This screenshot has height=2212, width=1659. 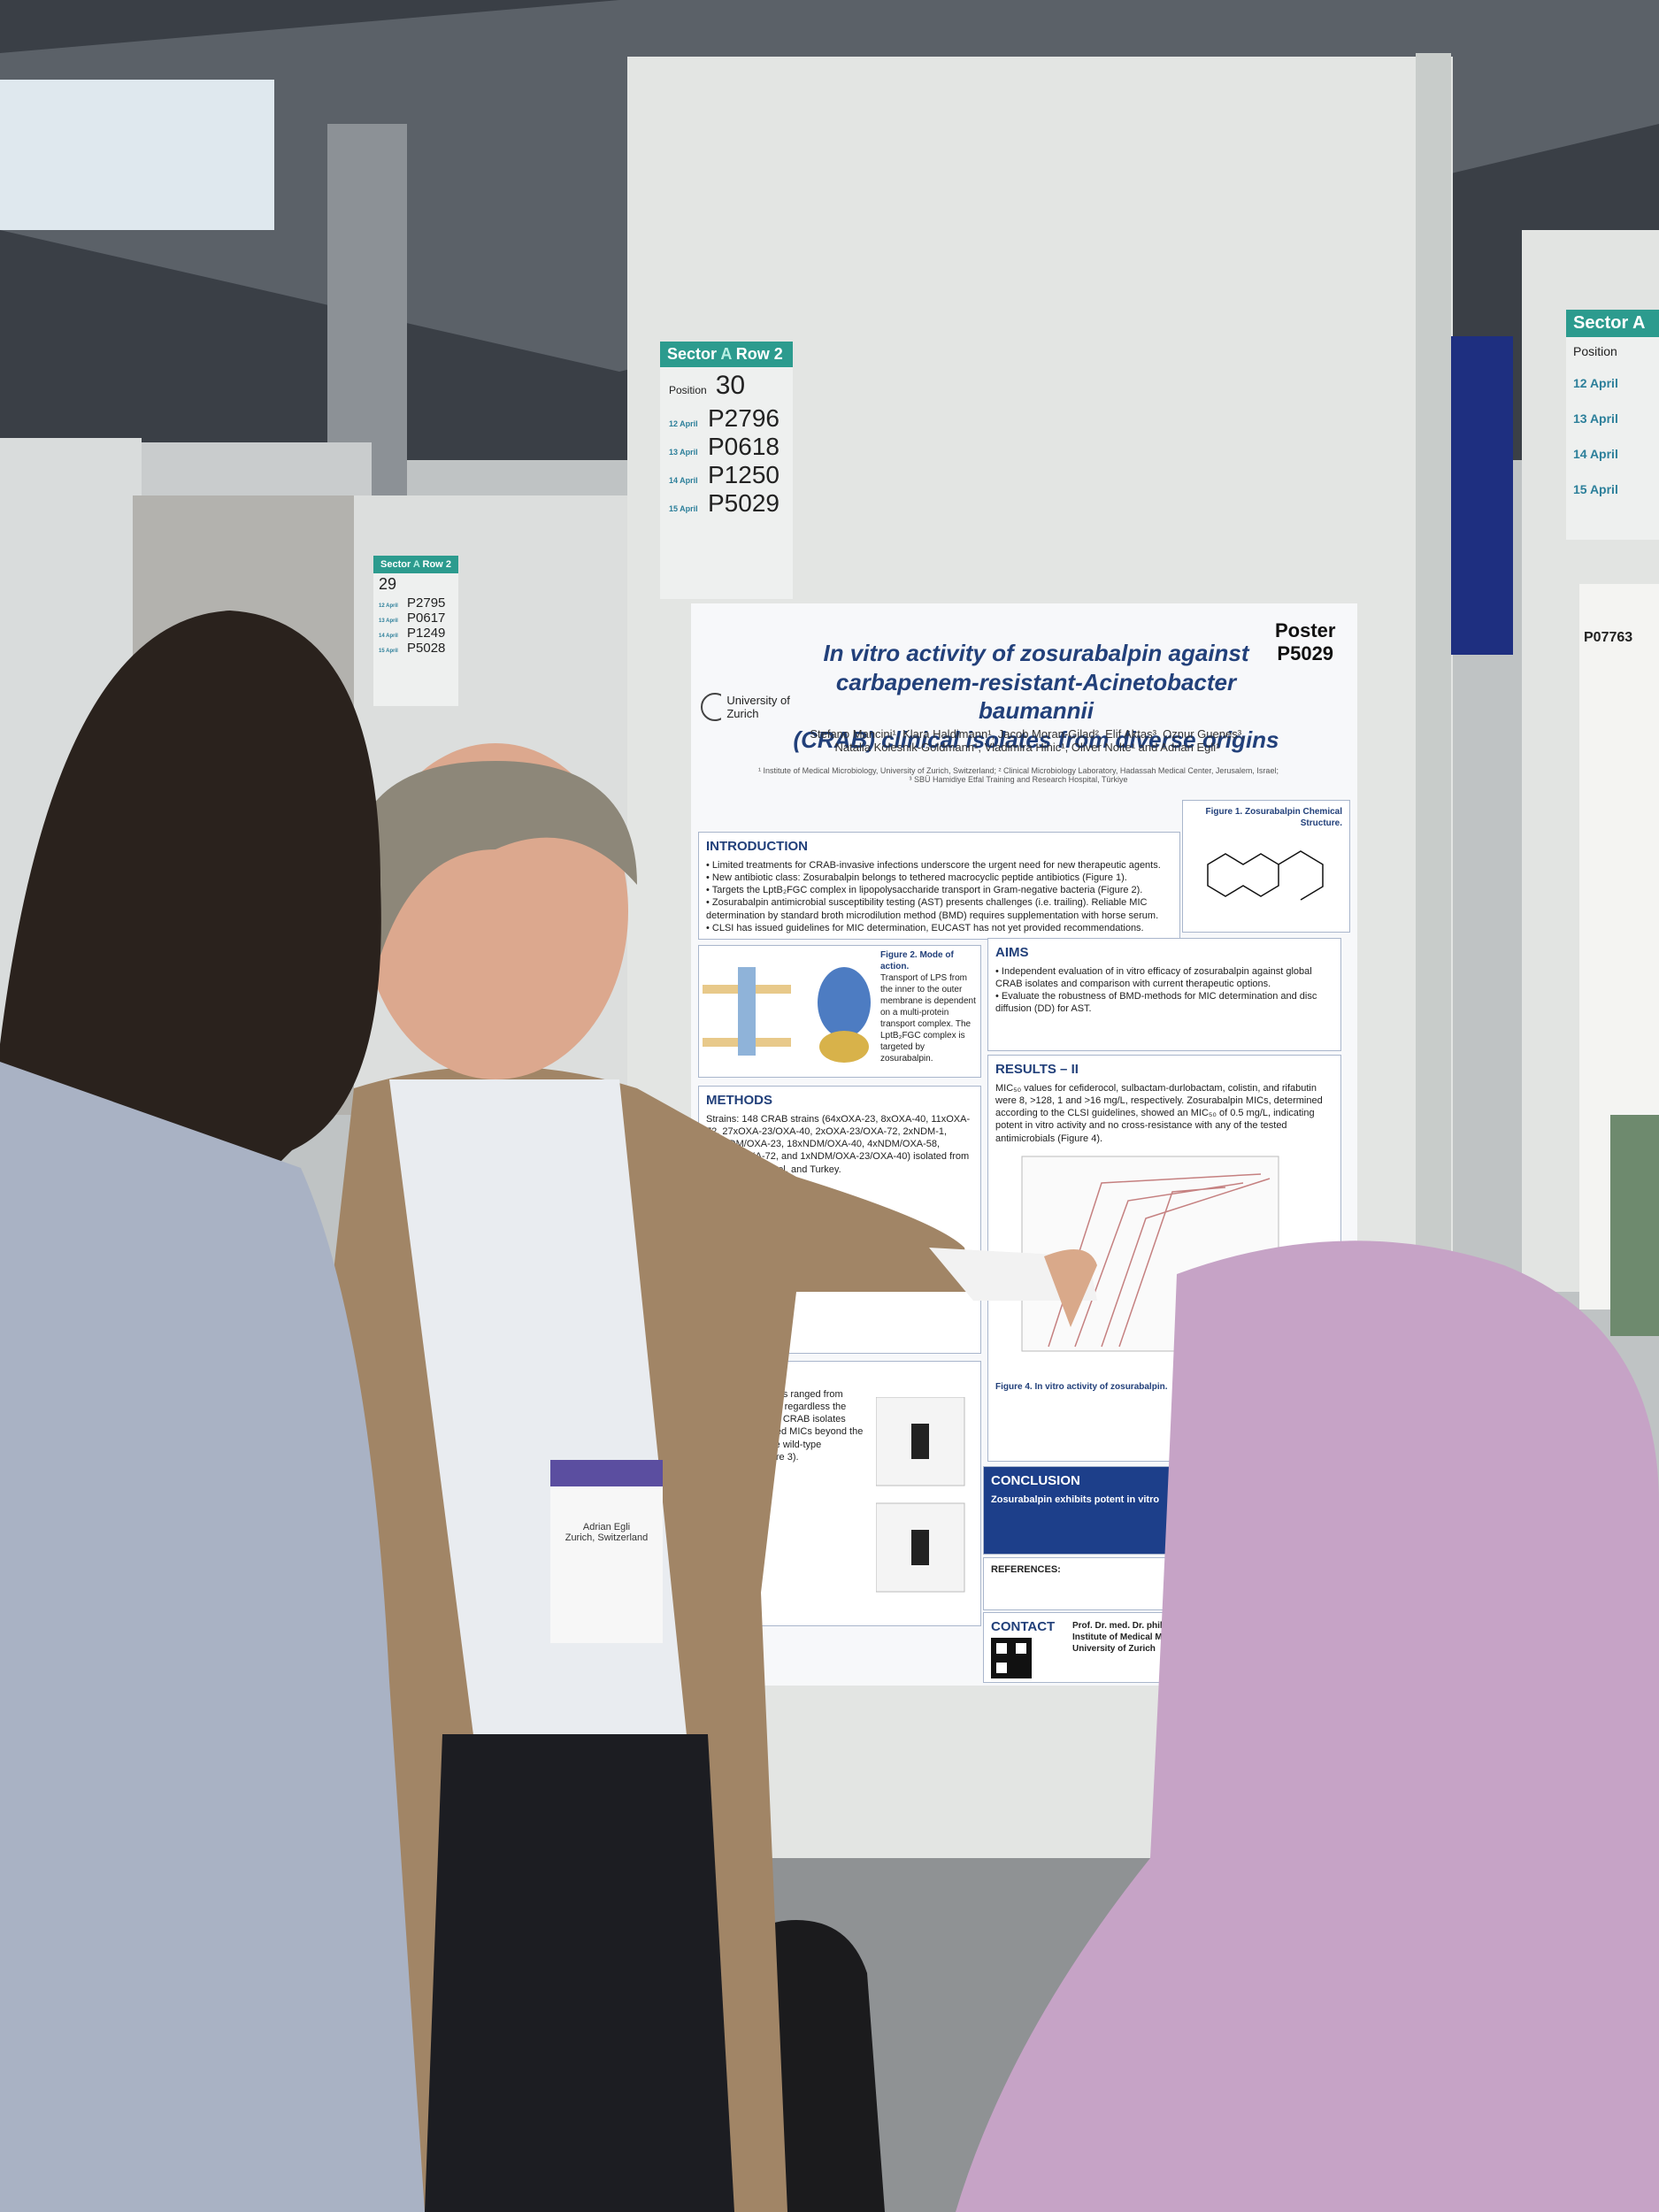 I want to click on sign-entry: 15 April P5028, so click(x=416, y=648).